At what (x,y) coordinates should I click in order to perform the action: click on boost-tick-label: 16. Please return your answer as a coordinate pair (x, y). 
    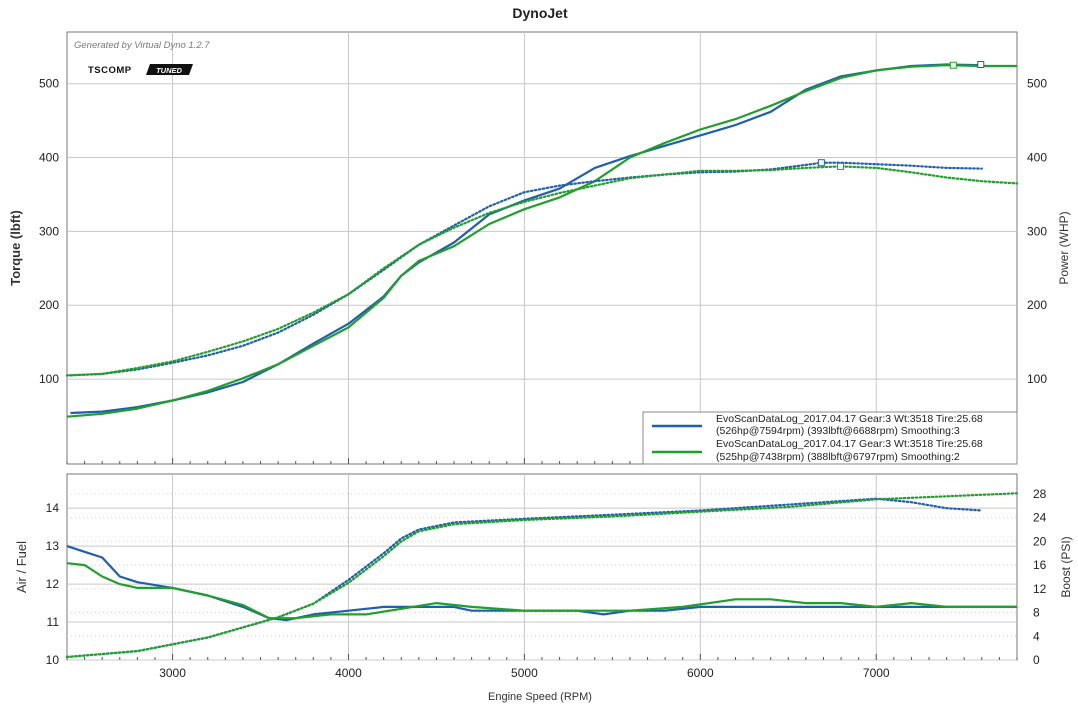
    Looking at the image, I should click on (1040, 565).